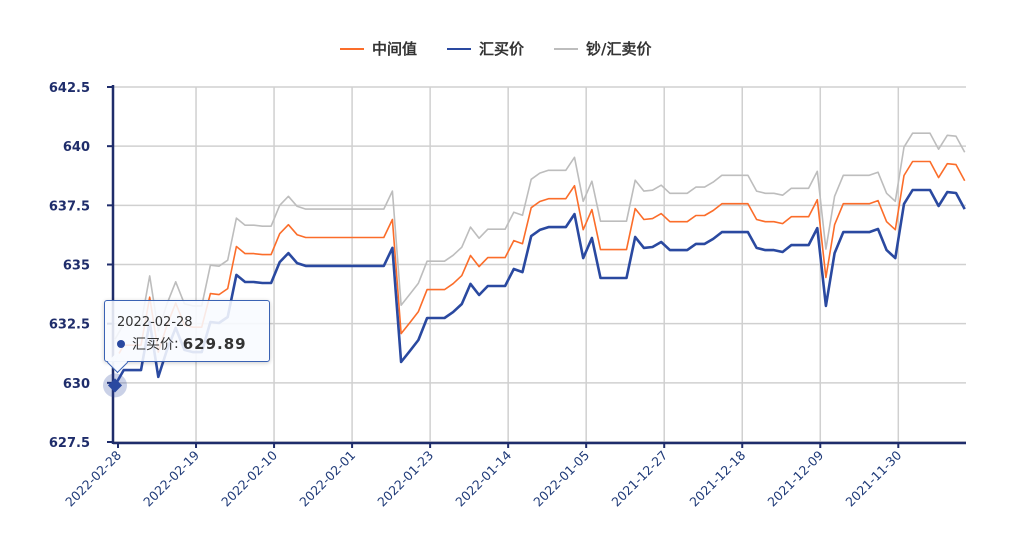 This screenshot has width=1024, height=539. Describe the element at coordinates (405, 479) in the screenshot. I see `x-tick-label: 2022-01-23` at that location.